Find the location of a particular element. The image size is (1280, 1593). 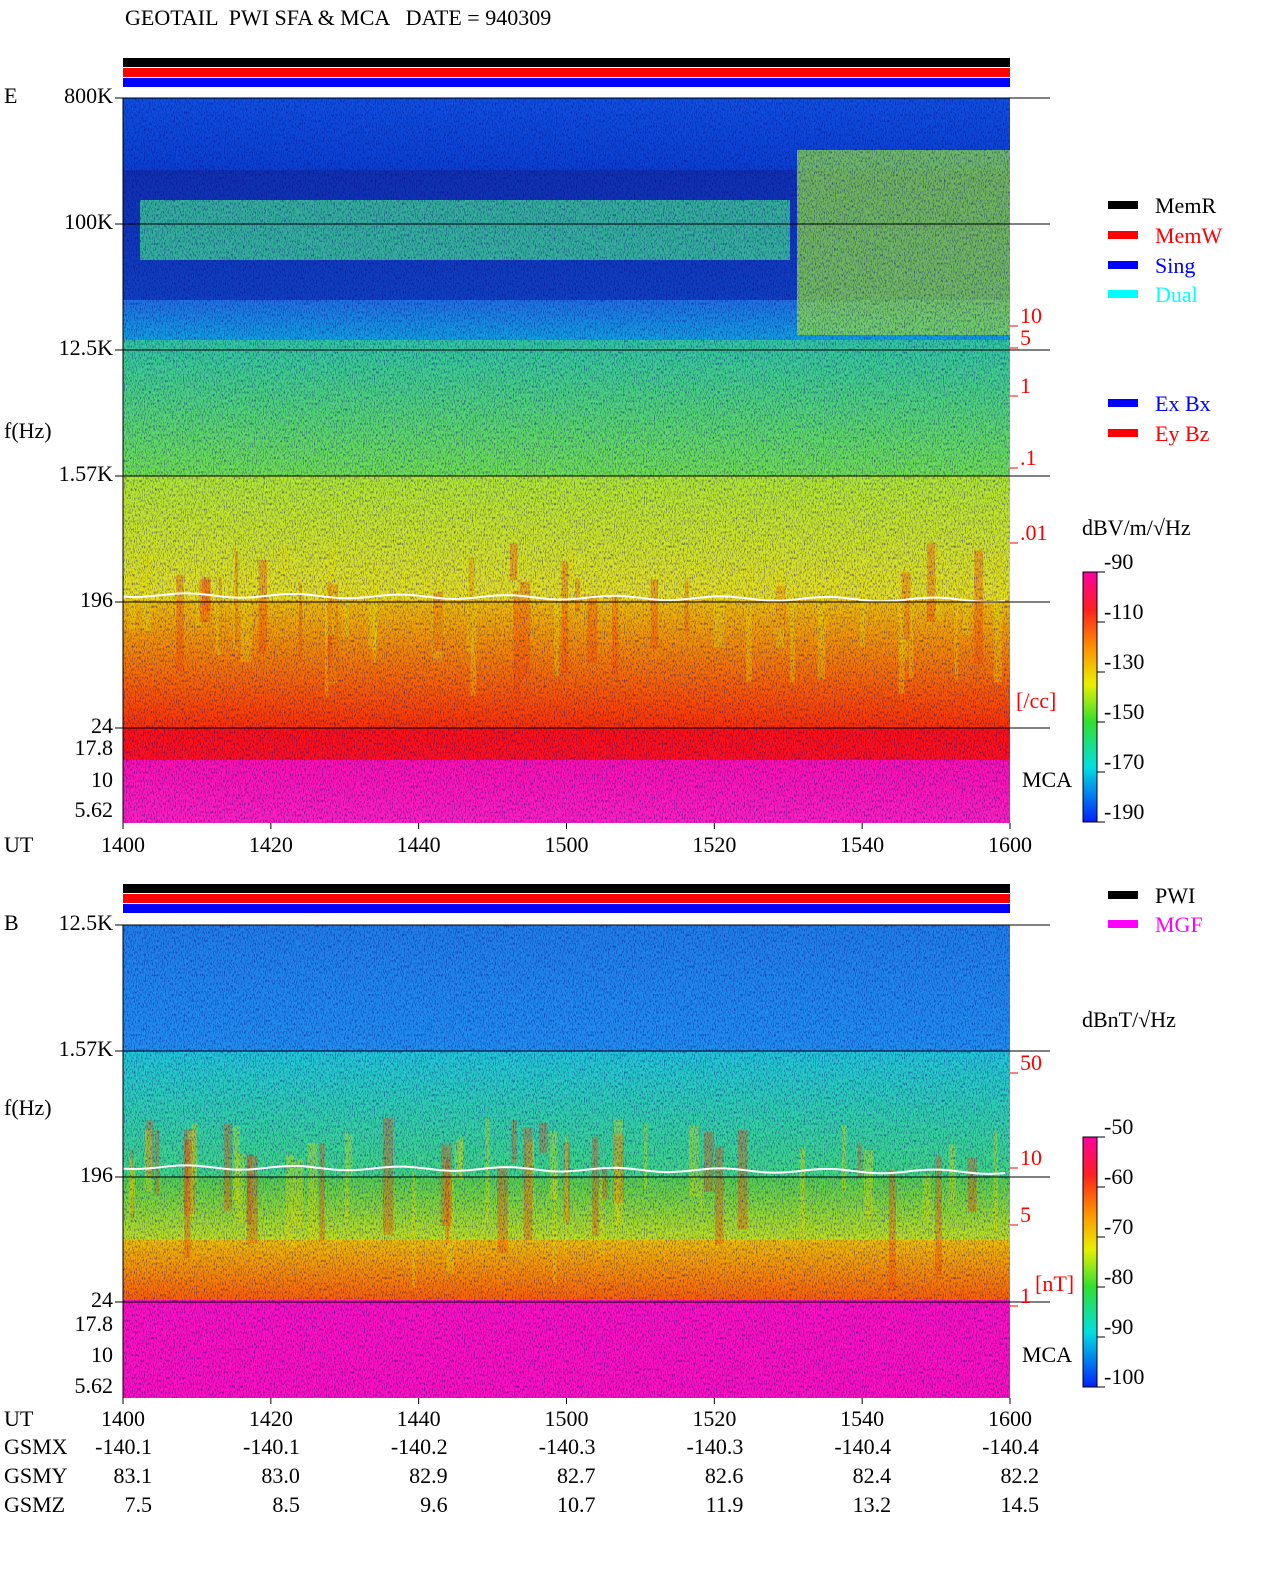

legend-label: MGF is located at coordinates (1179, 924).